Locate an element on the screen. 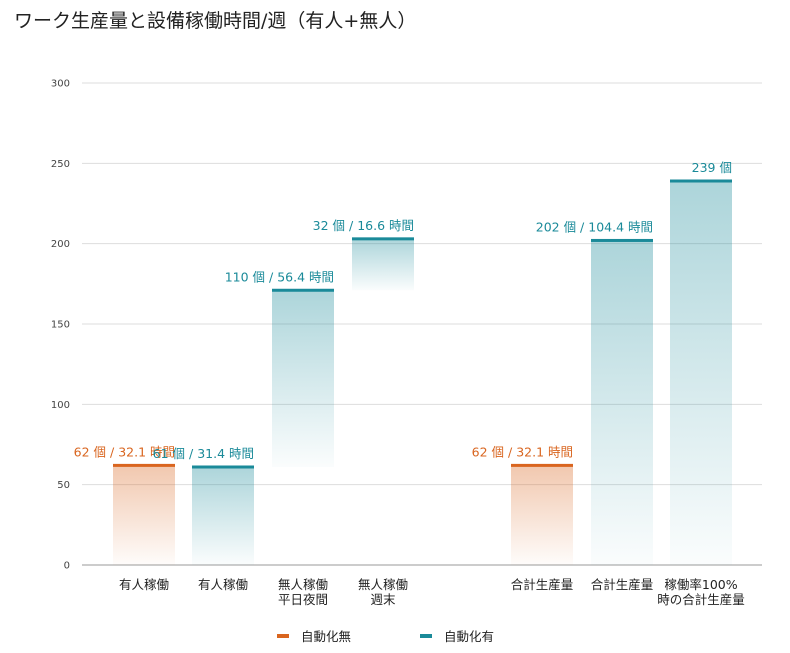 Image resolution: width=790 pixels, height=653 pixels. legend-label: 自動化無 is located at coordinates (326, 636).